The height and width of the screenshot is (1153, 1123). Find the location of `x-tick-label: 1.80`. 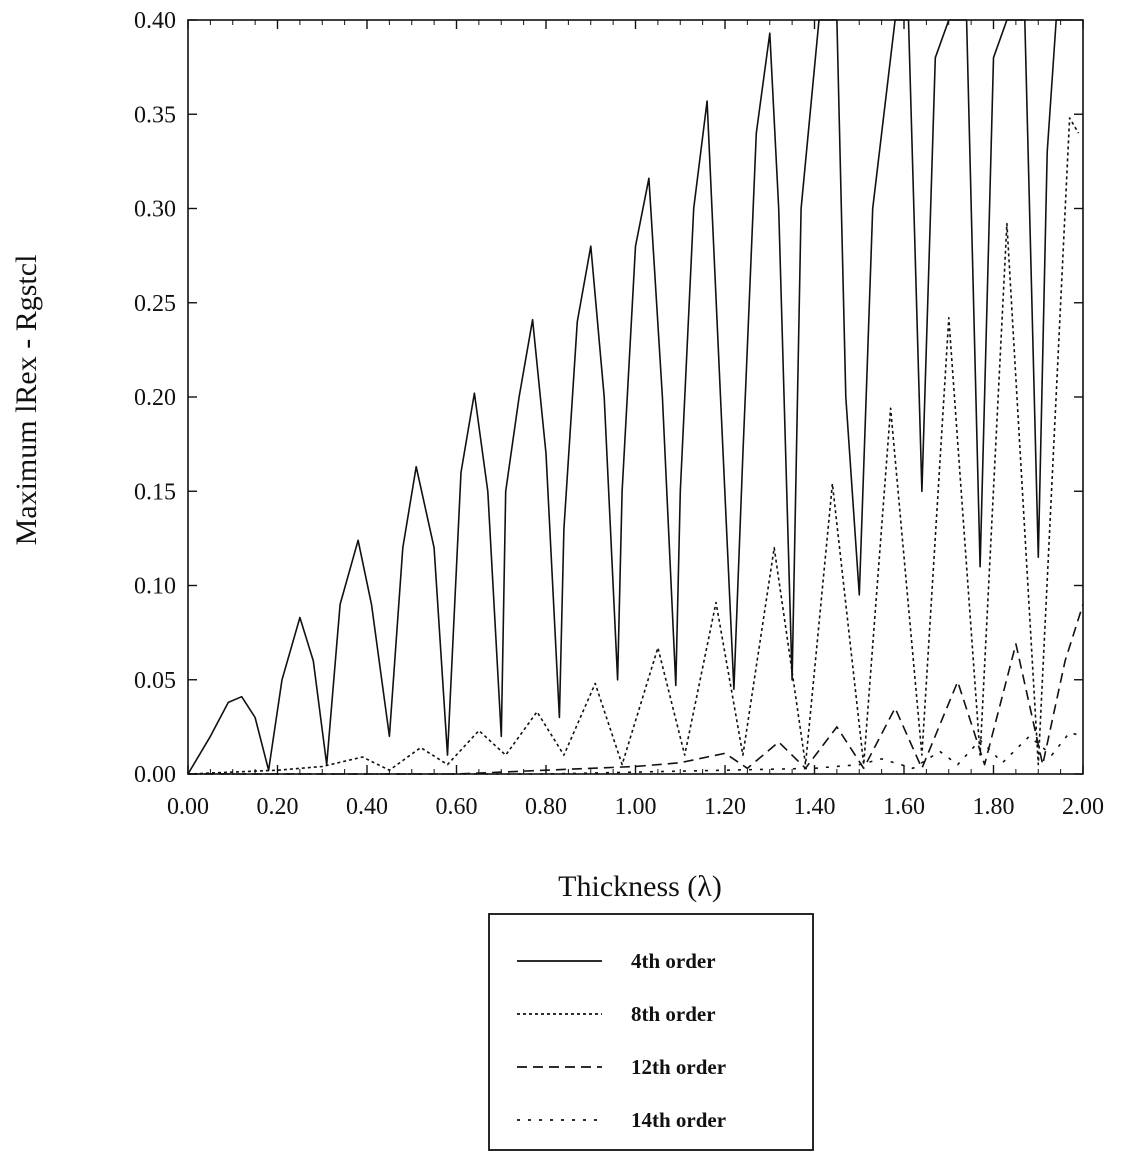

x-tick-label: 1.80 is located at coordinates (994, 807).